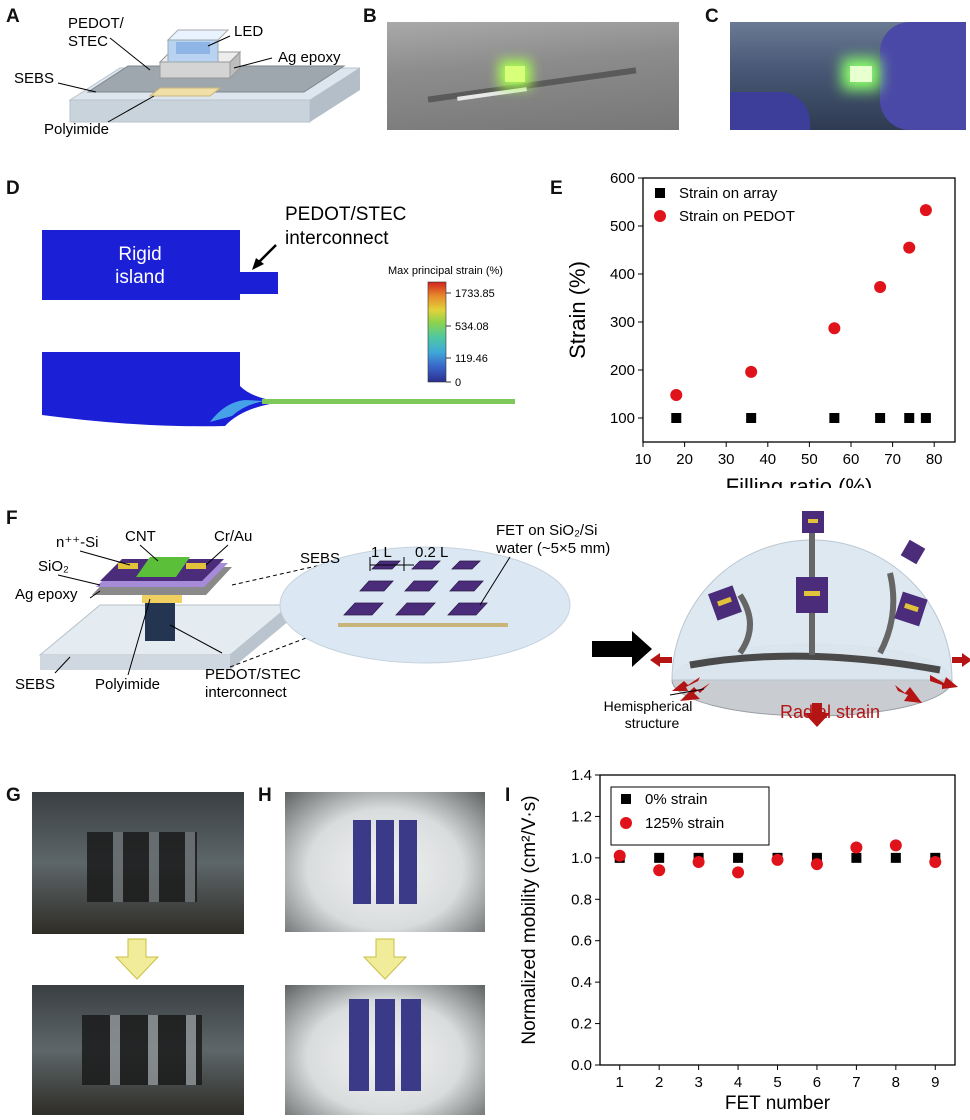 The image size is (970, 1120). What do you see at coordinates (472, 327) in the screenshot?
I see `colorbar-tick-2: 534.08` at bounding box center [472, 327].